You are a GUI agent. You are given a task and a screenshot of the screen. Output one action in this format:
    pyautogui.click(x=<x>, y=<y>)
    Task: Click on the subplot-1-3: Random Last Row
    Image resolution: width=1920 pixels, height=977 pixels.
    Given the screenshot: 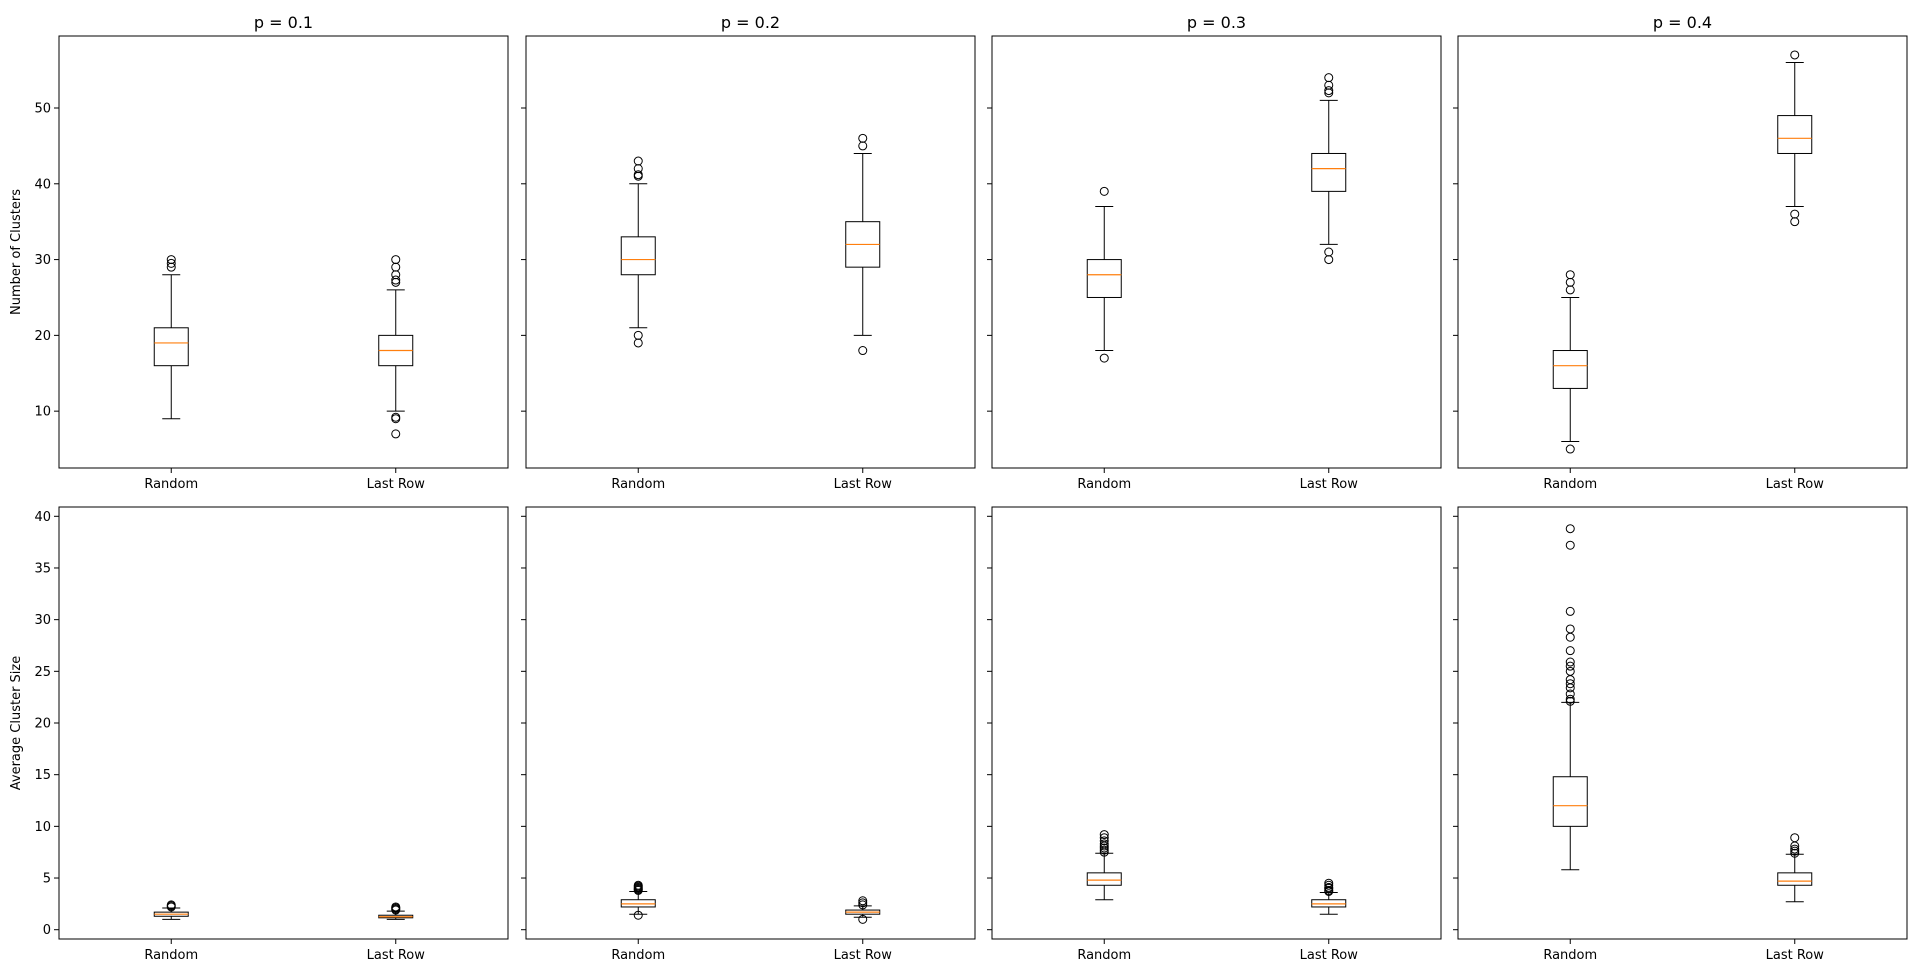 What is the action you would take?
    pyautogui.click(x=1680, y=734)
    